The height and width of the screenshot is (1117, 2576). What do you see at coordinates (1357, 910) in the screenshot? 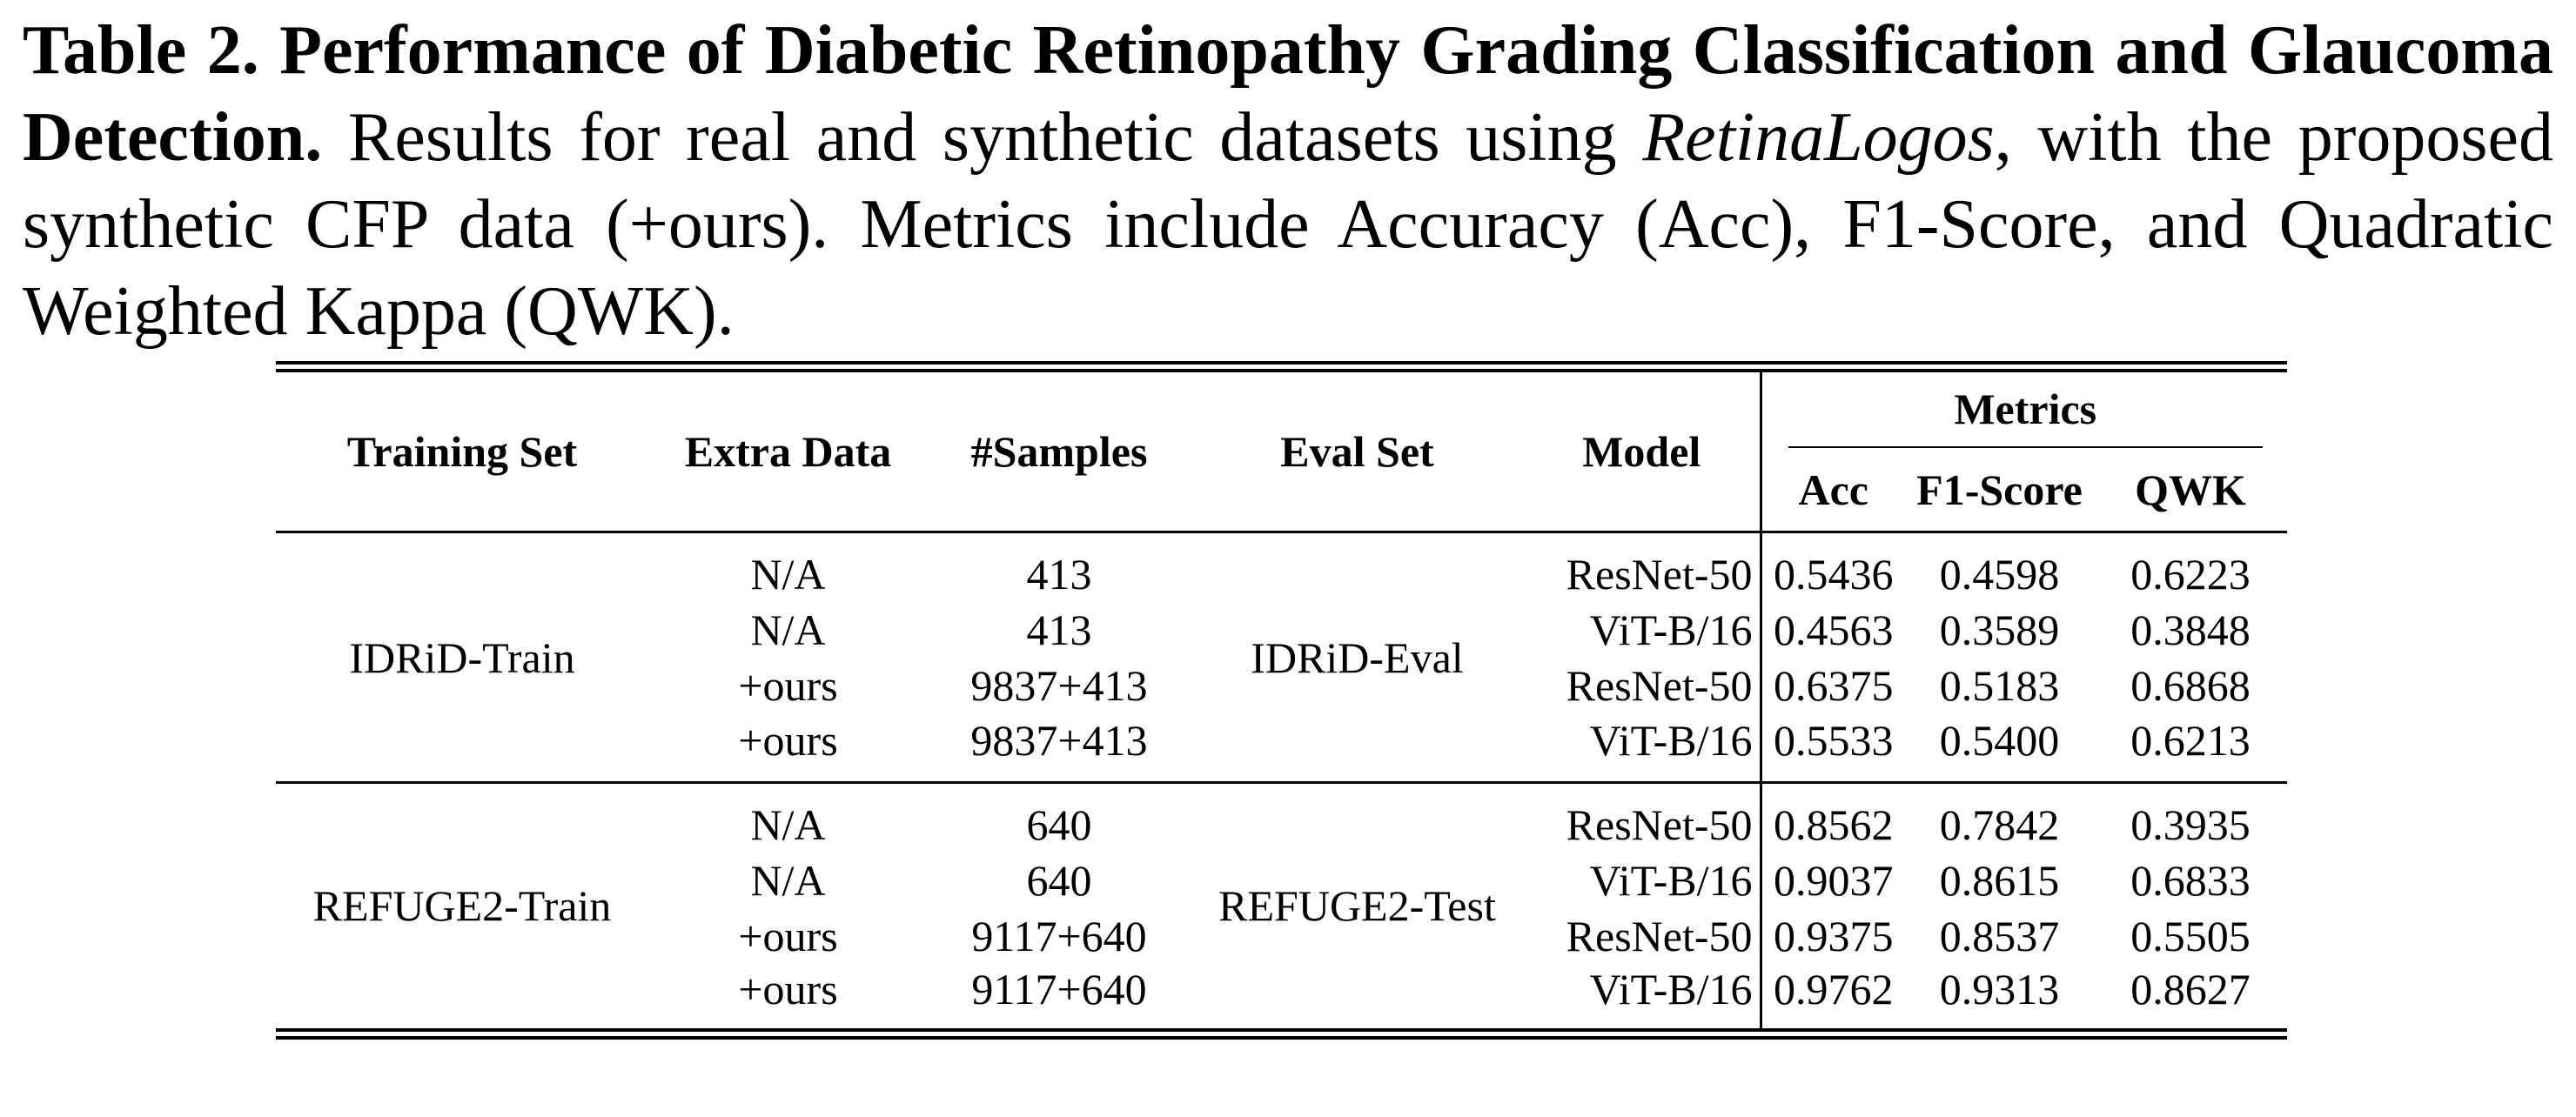
I see `eval-set-cell: REFUGE2-Test` at bounding box center [1357, 910].